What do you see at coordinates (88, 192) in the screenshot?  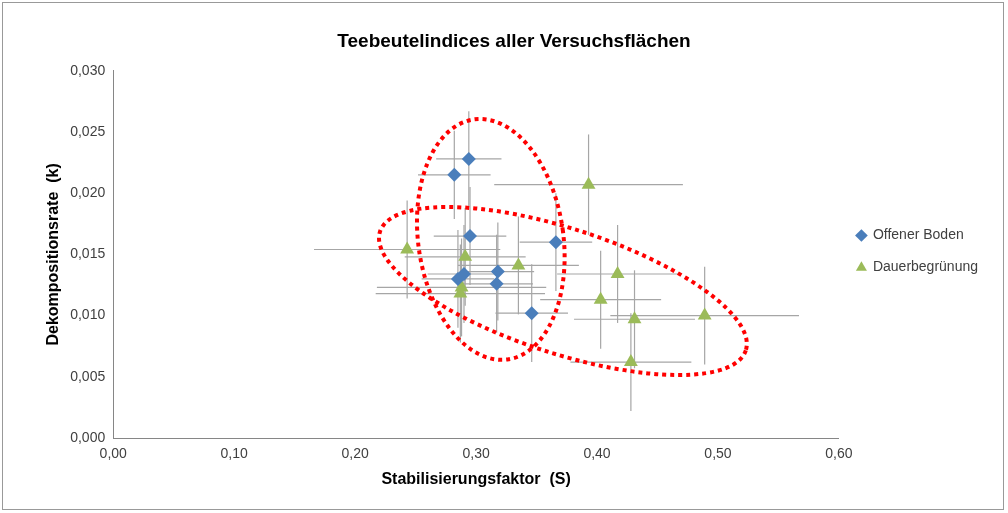 I see `y-tick-label: 0,020` at bounding box center [88, 192].